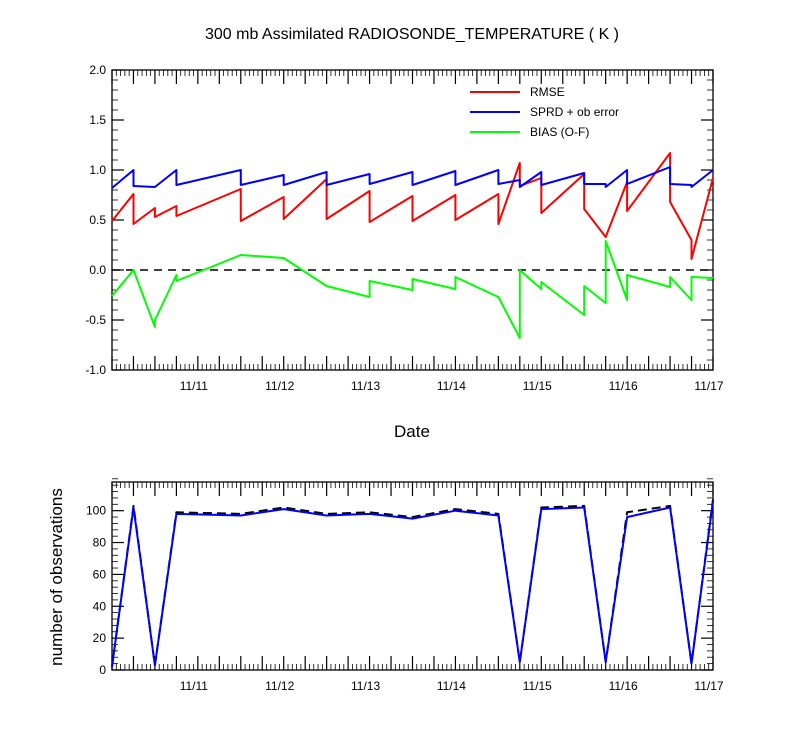 The width and height of the screenshot is (800, 750). I want to click on y-tick-label: 0.5, so click(97, 220).